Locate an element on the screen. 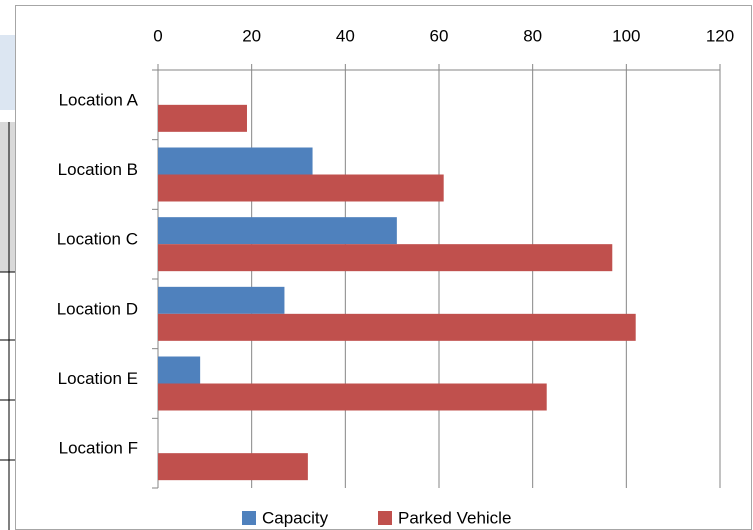 The width and height of the screenshot is (753, 530). y-tick-label: Location A is located at coordinates (99, 99).